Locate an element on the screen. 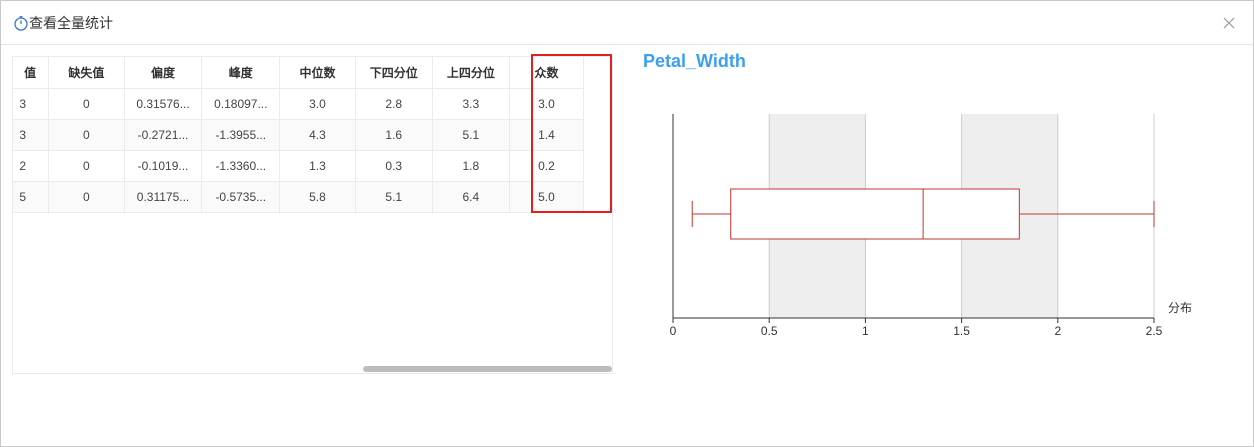 The image size is (1254, 447). table-cell: 0.3 is located at coordinates (394, 166).